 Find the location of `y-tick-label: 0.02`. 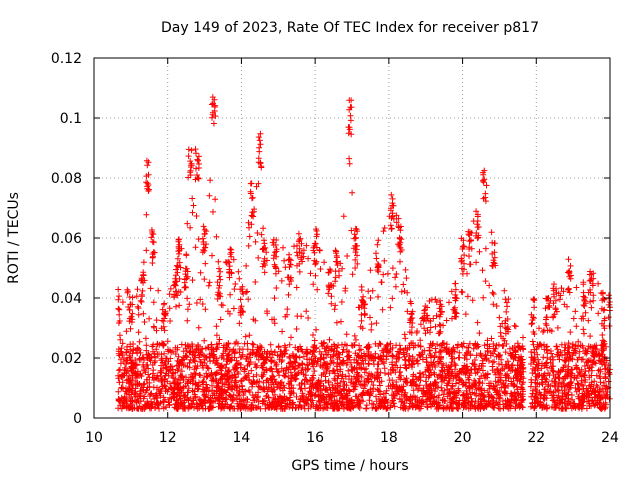

y-tick-label: 0.02 is located at coordinates (66, 359).